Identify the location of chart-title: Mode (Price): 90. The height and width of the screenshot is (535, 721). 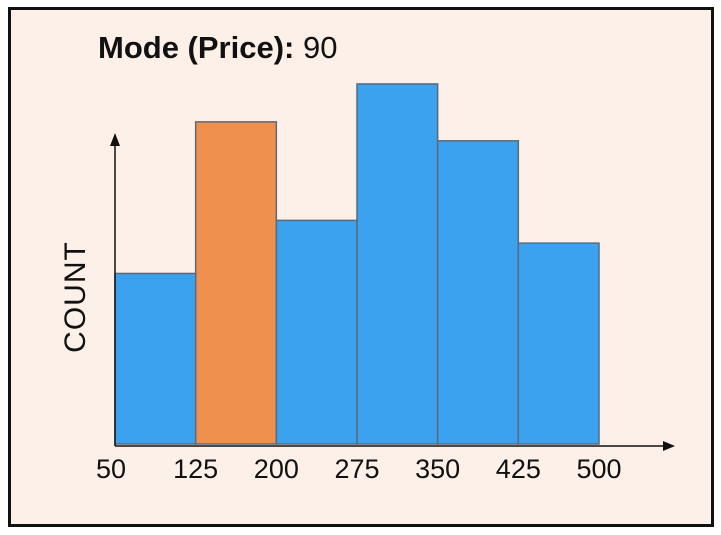
(217, 48).